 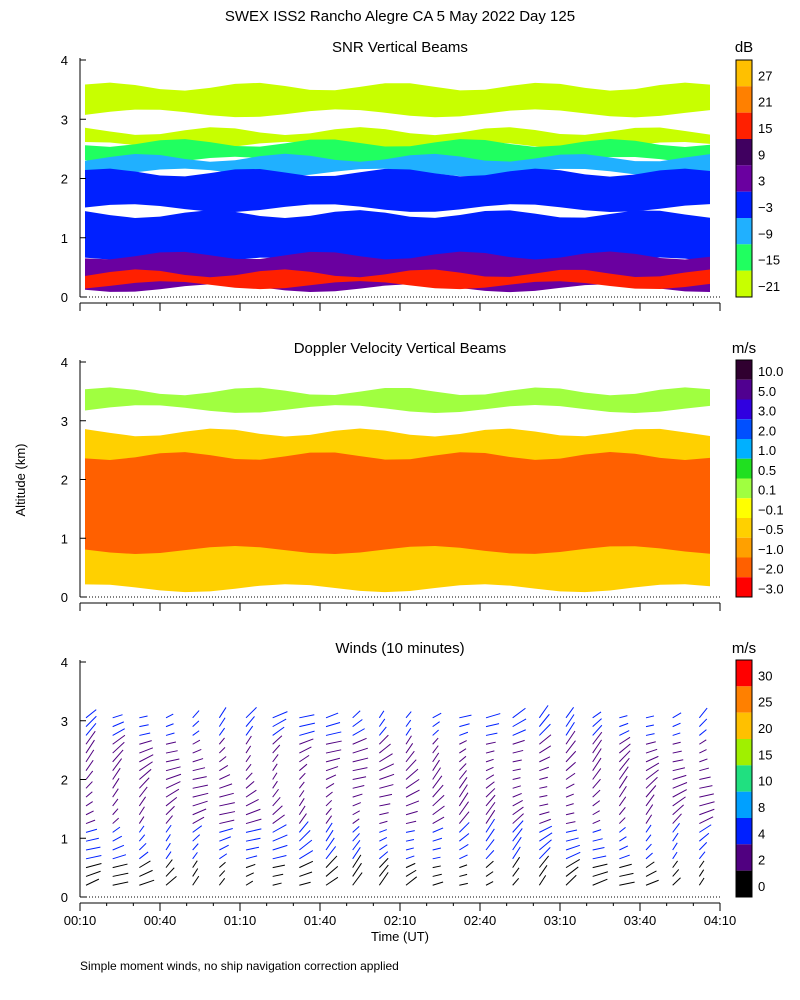 What do you see at coordinates (64, 60) in the screenshot?
I see `y-tick-label: 4` at bounding box center [64, 60].